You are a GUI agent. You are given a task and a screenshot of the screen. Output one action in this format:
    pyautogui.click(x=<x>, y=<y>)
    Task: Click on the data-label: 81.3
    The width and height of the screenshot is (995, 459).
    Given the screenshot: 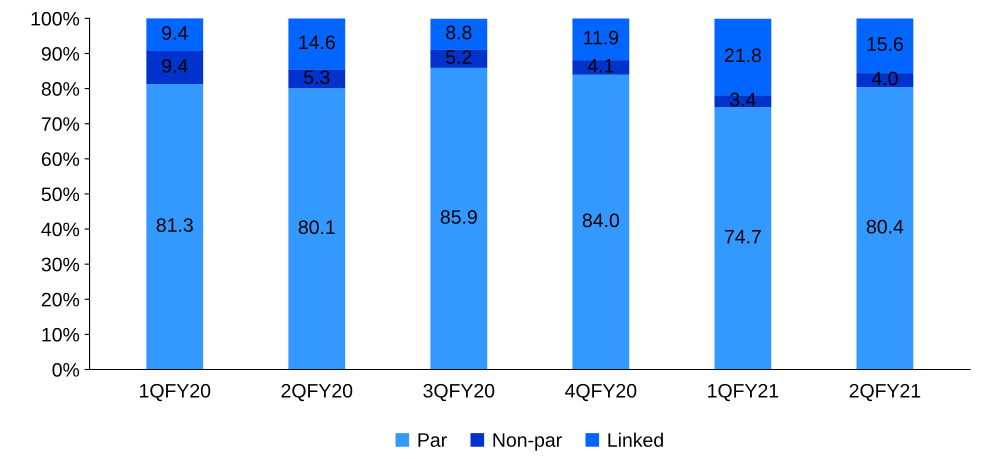 What is the action you would take?
    pyautogui.click(x=174, y=225)
    